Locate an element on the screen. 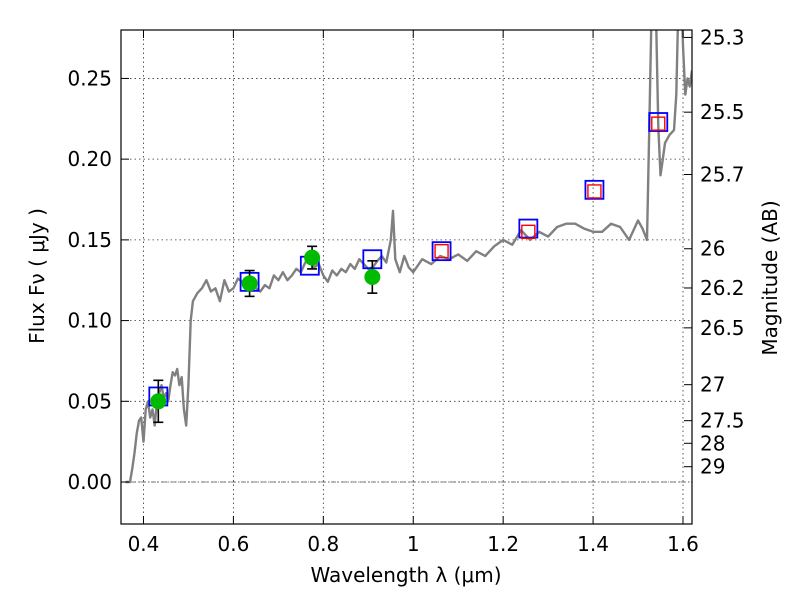  magnitude-tick-label: 26.2 is located at coordinates (722, 288).